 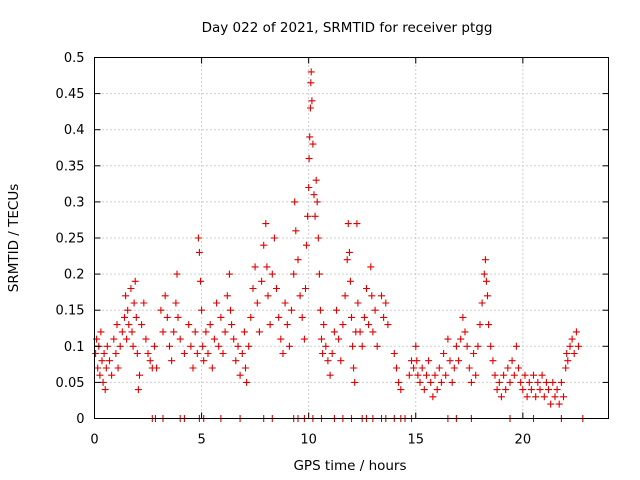 I want to click on y-tick-label: 0.45, so click(x=70, y=94).